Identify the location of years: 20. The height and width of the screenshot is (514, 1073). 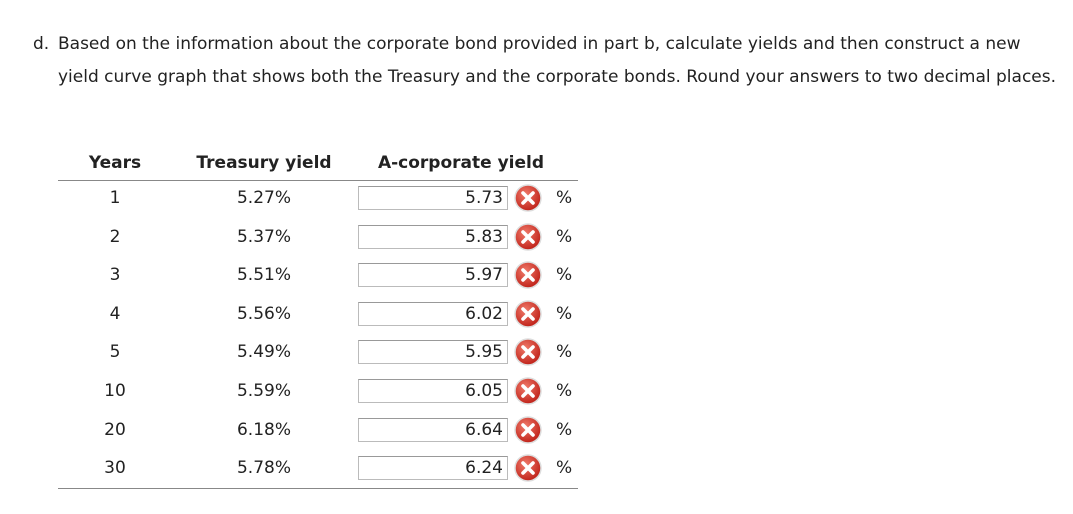
(115, 429).